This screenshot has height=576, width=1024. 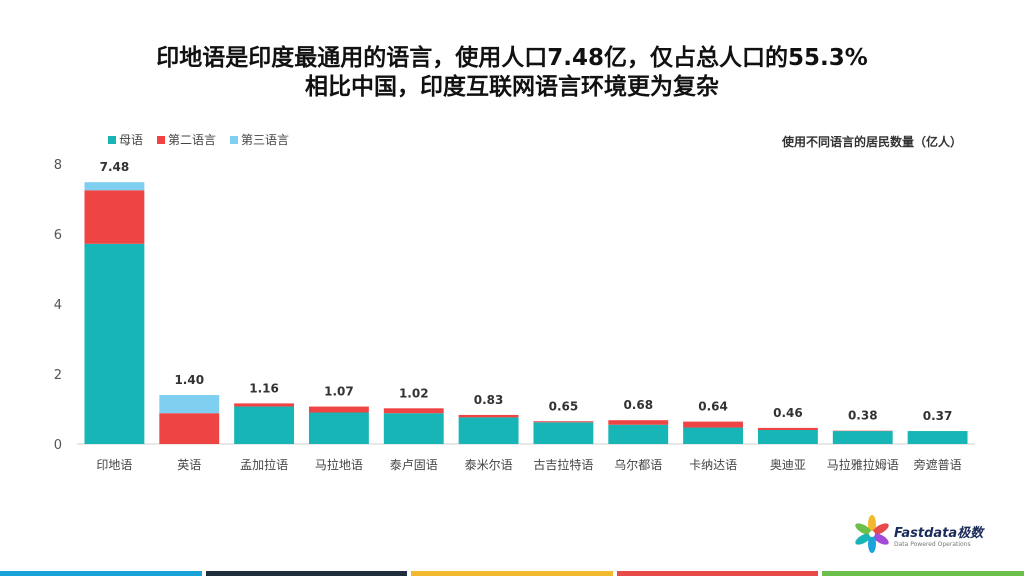 I want to click on x-category-label: 卡纳达语, so click(x=713, y=465).